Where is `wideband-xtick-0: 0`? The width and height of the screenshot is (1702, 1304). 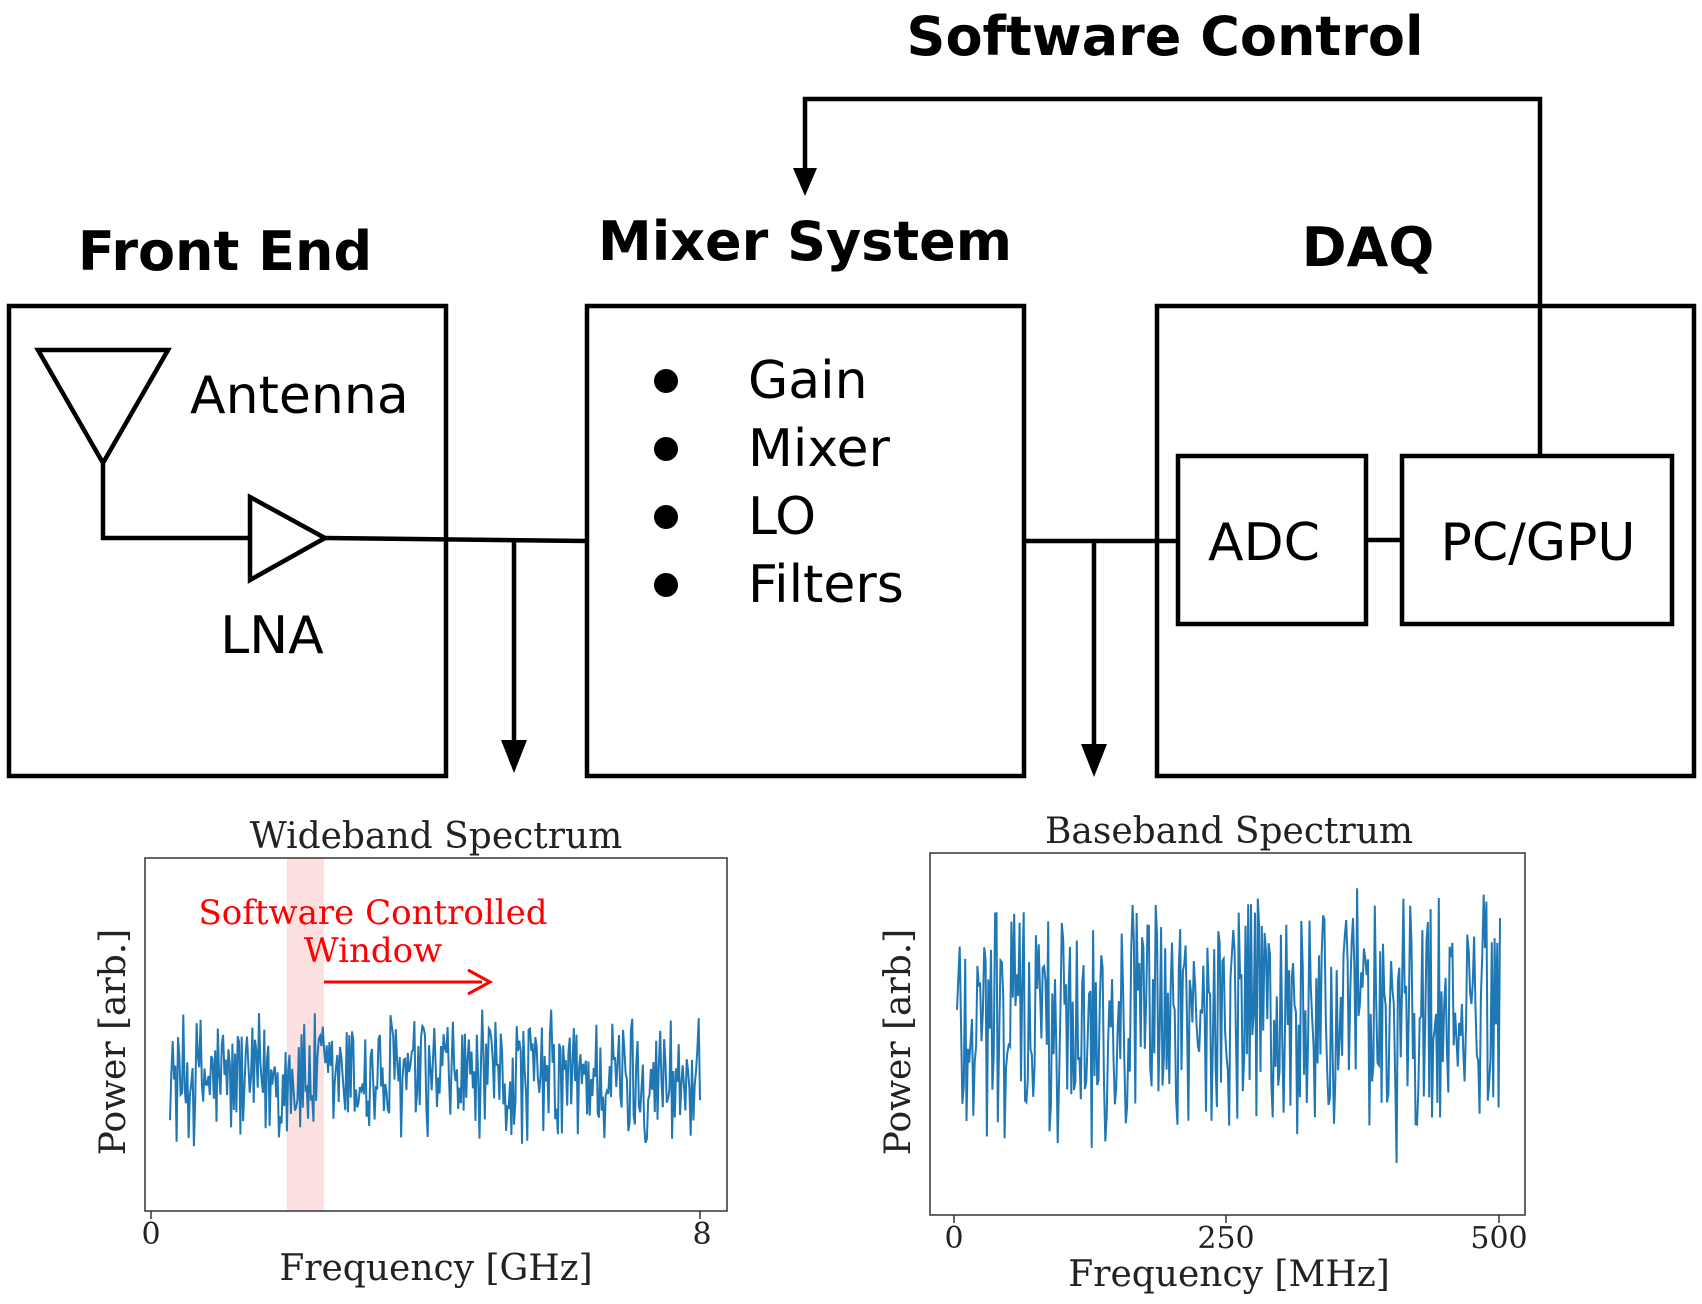
wideband-xtick-0: 0 is located at coordinates (150, 1234).